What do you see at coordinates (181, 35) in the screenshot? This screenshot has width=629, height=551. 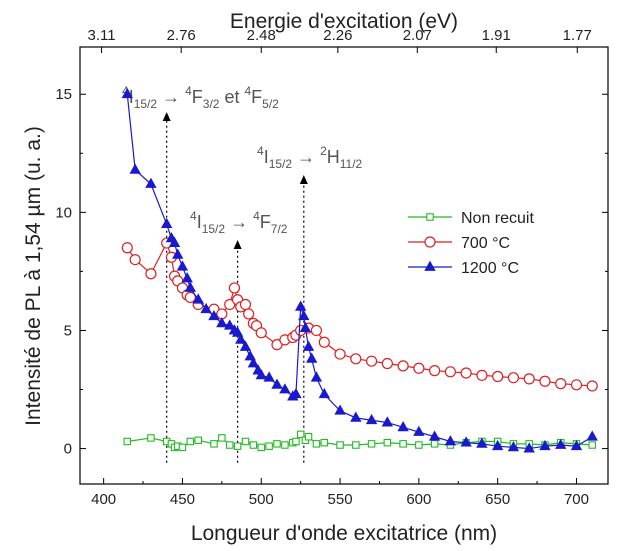 I see `x2-tick-label: 2.76` at bounding box center [181, 35].